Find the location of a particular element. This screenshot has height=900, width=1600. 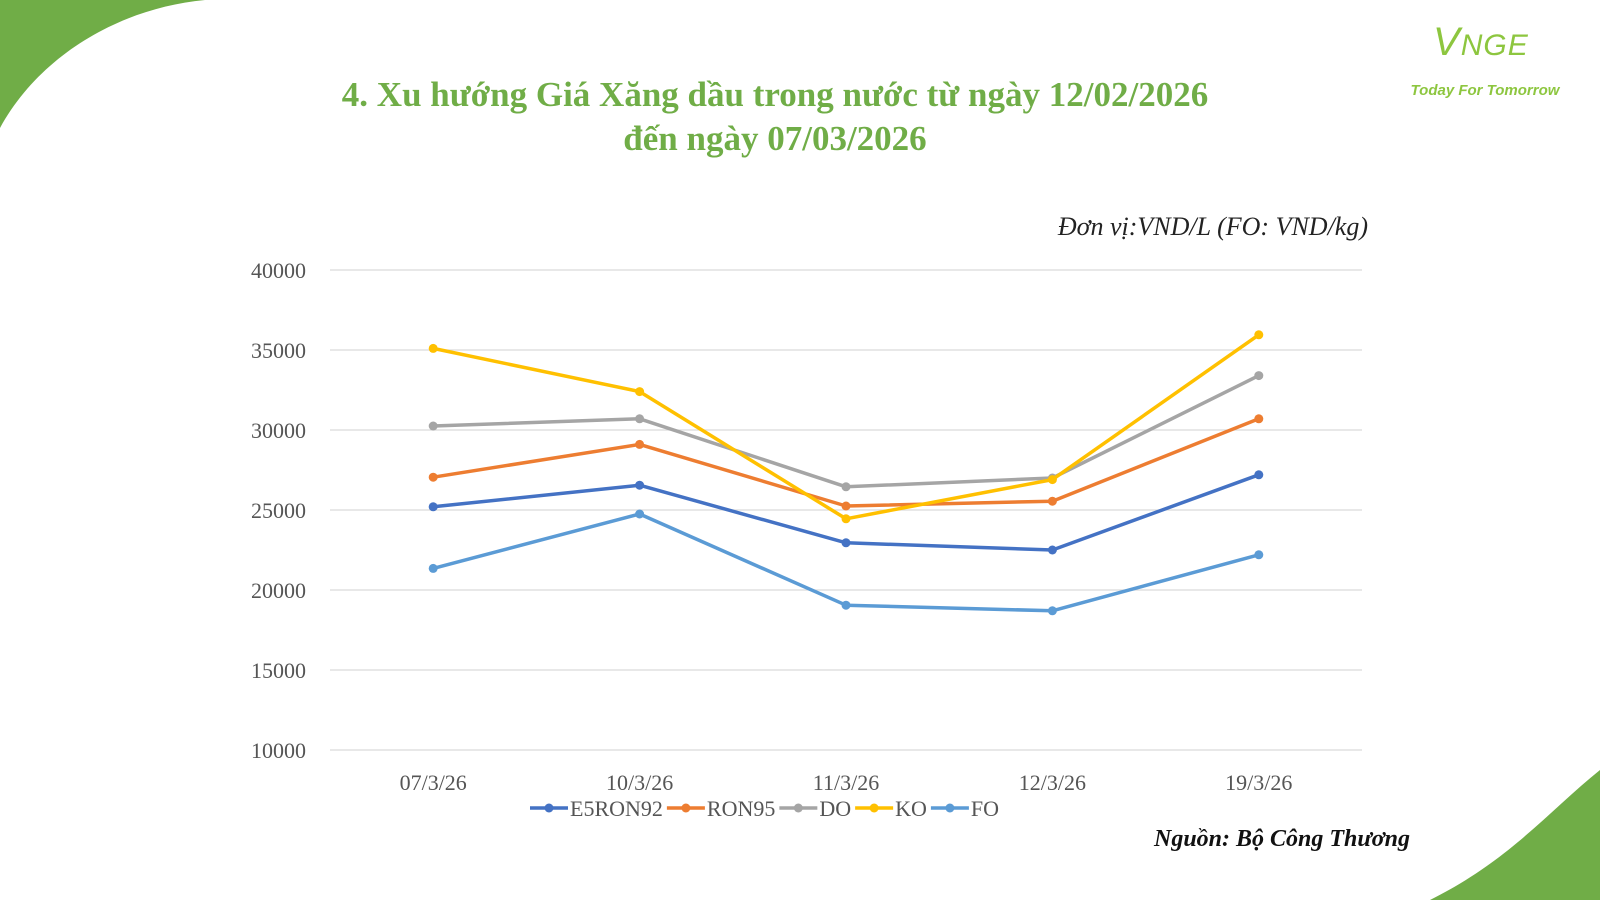

x-tick-label: 19/3/26 is located at coordinates (1258, 782).